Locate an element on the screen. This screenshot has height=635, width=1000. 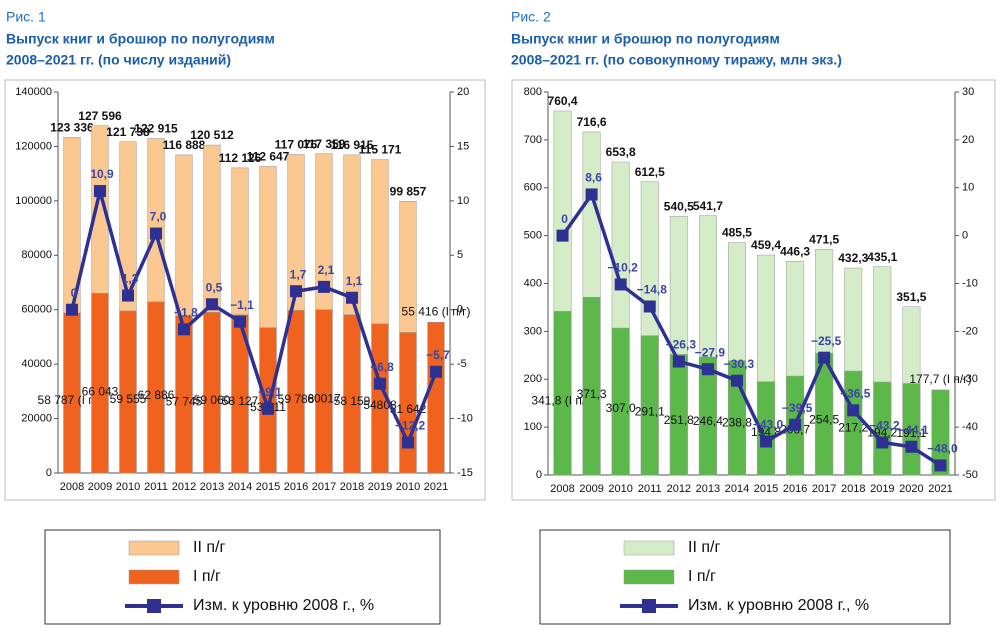
y-tick-label: 200 is located at coordinates (533, 379).